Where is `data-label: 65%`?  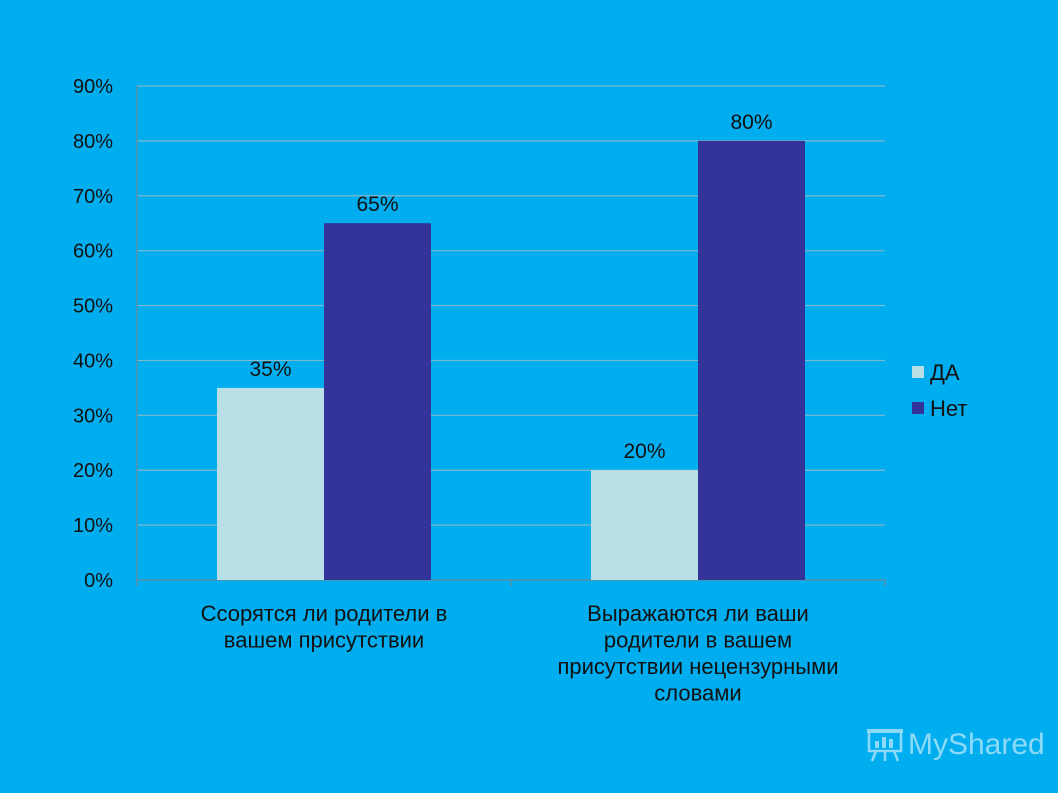 data-label: 65% is located at coordinates (377, 204).